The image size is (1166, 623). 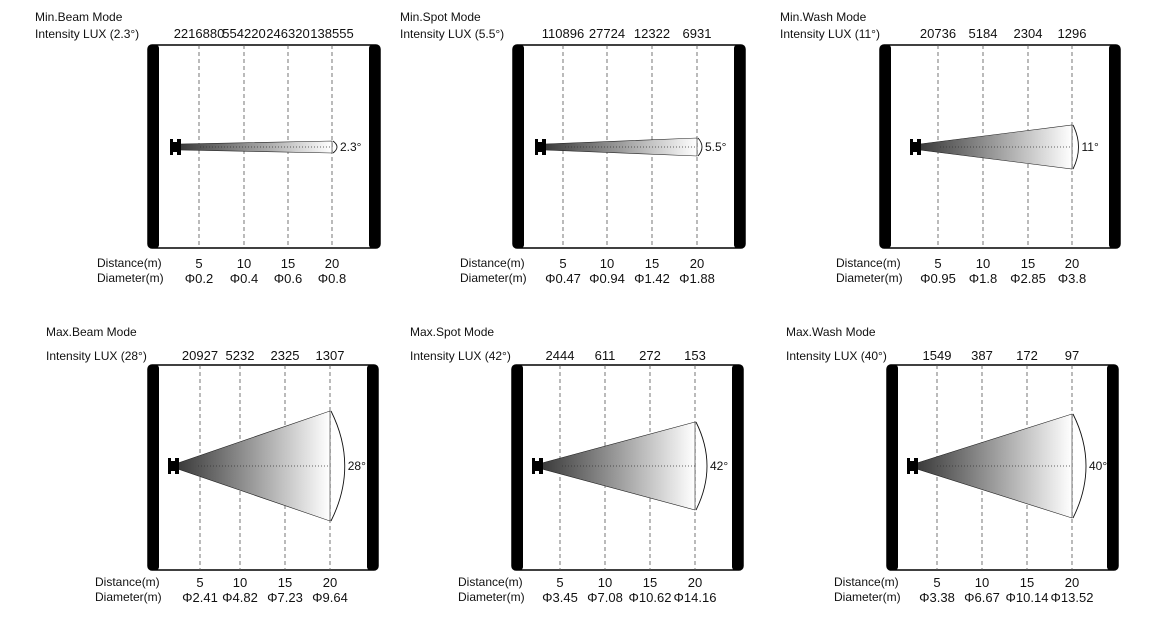 What do you see at coordinates (982, 355) in the screenshot?
I see `lux-value: 387` at bounding box center [982, 355].